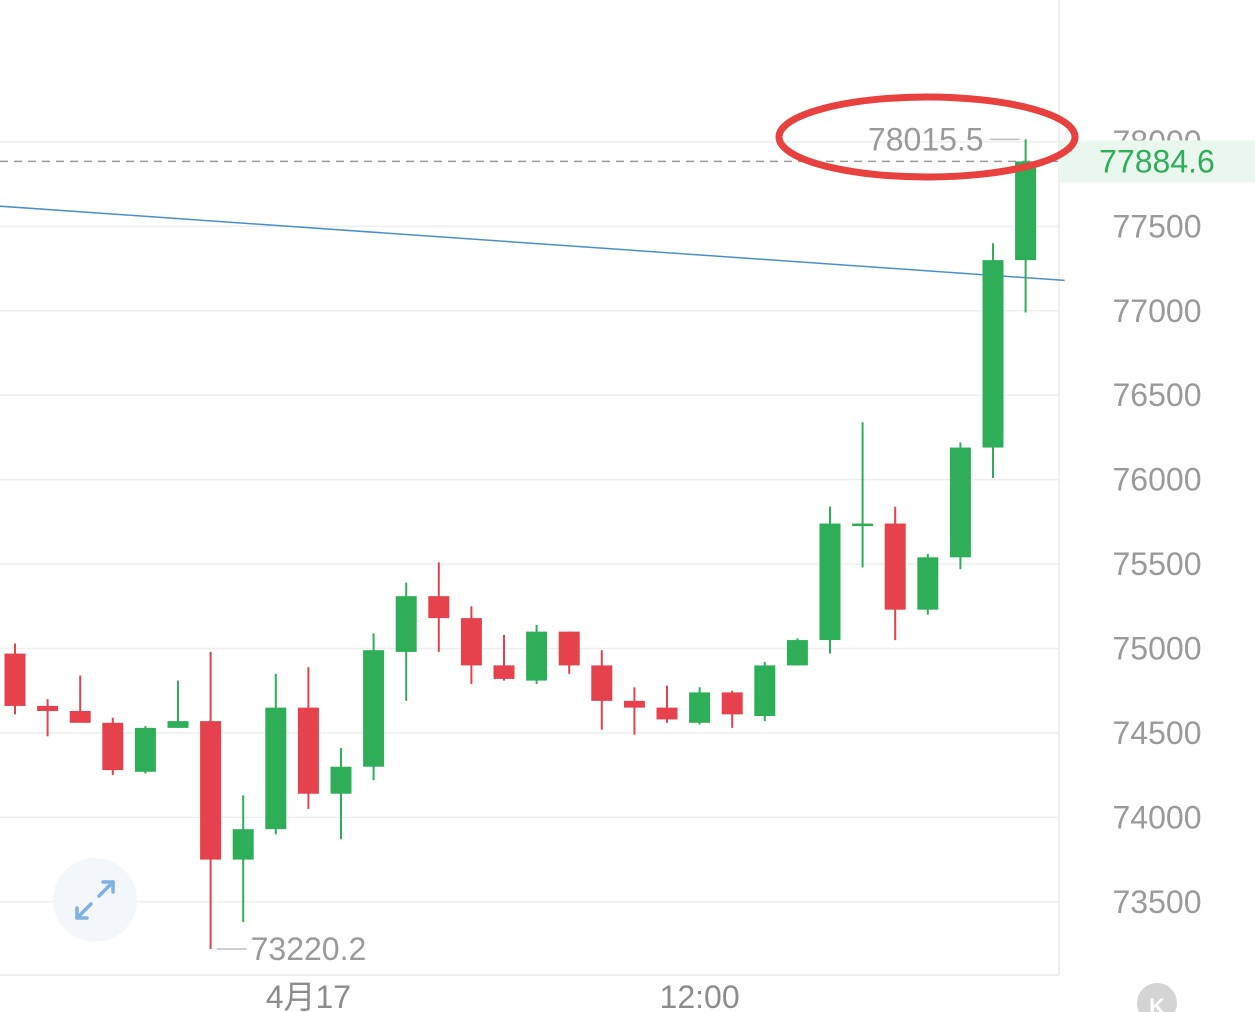 Image resolution: width=1255 pixels, height=1012 pixels. What do you see at coordinates (1157, 902) in the screenshot?
I see `price-tick-label: 73500` at bounding box center [1157, 902].